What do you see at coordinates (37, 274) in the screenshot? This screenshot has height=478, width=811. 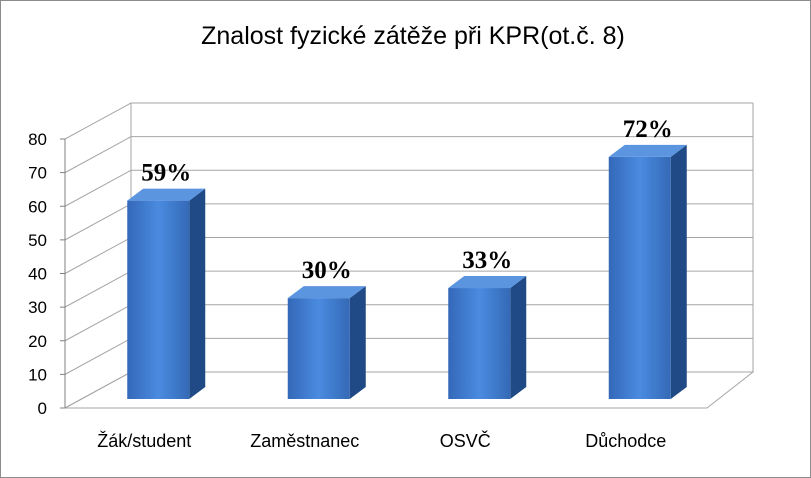 I see `y-tick-label: 40` at bounding box center [37, 274].